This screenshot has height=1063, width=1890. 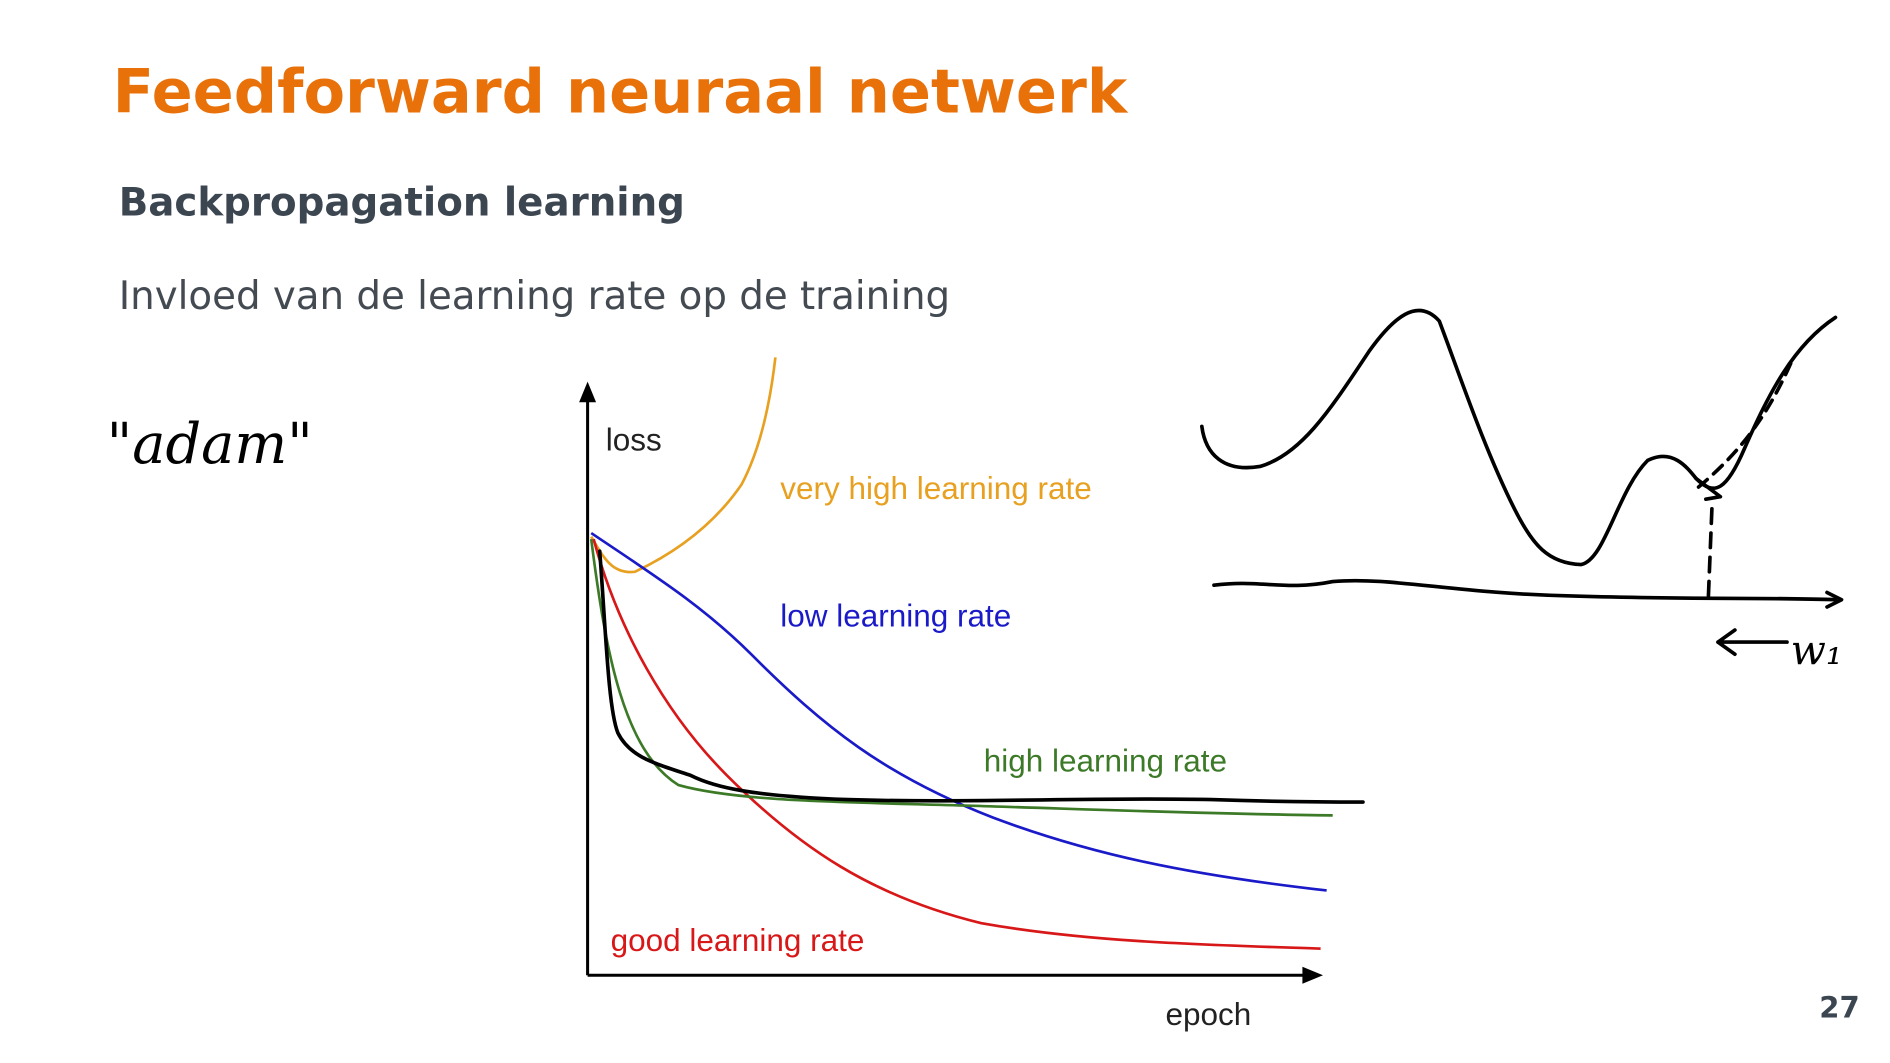 What do you see at coordinates (1839, 1008) in the screenshot?
I see `page-number: 27` at bounding box center [1839, 1008].